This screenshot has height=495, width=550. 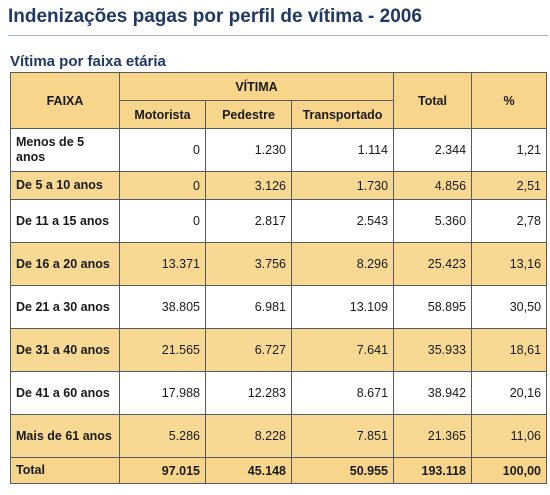 I want to click on header-total: Total, so click(x=433, y=100).